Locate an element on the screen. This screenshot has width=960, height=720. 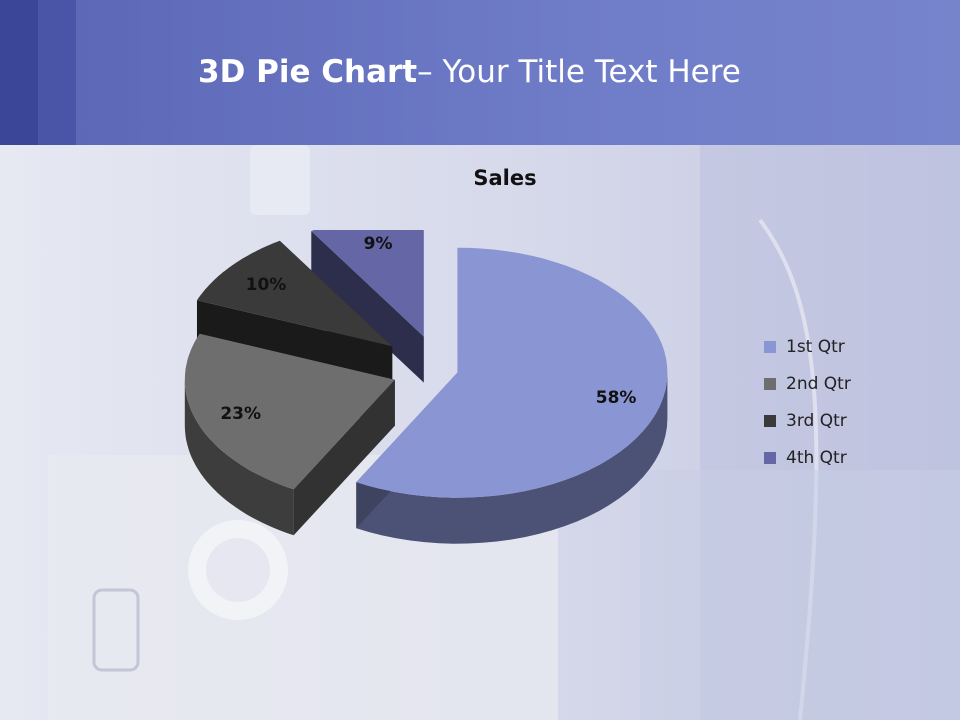
legend-label: 3rd Qtr is located at coordinates (816, 421).